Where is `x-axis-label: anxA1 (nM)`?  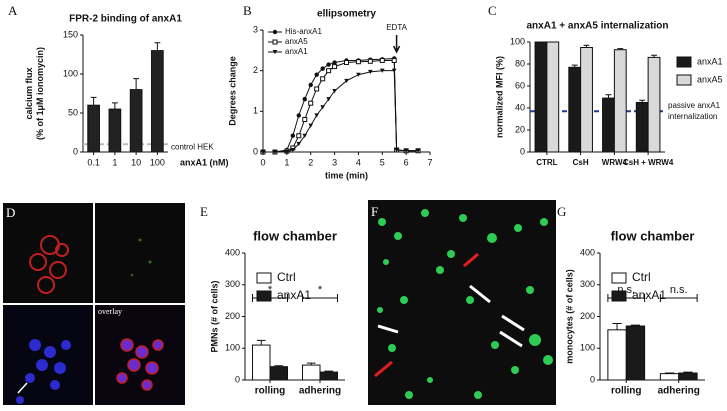 x-axis-label: anxA1 (nM) is located at coordinates (204, 162).